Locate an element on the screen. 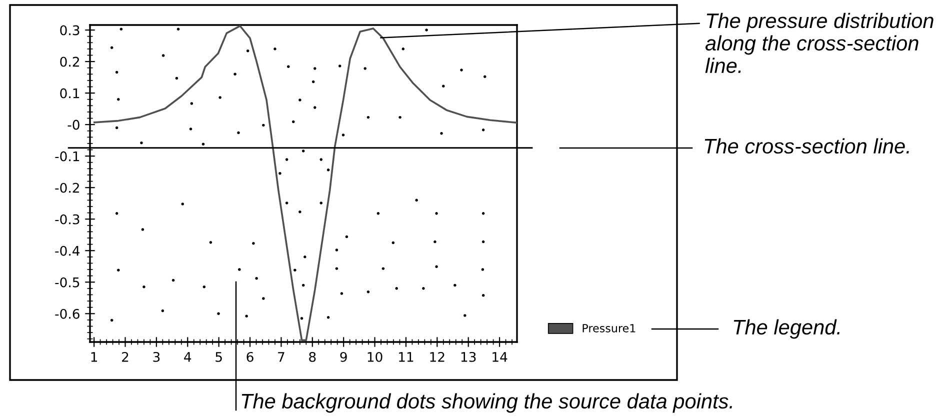 The height and width of the screenshot is (418, 952). y-tick-label: -0 is located at coordinates (74, 125).